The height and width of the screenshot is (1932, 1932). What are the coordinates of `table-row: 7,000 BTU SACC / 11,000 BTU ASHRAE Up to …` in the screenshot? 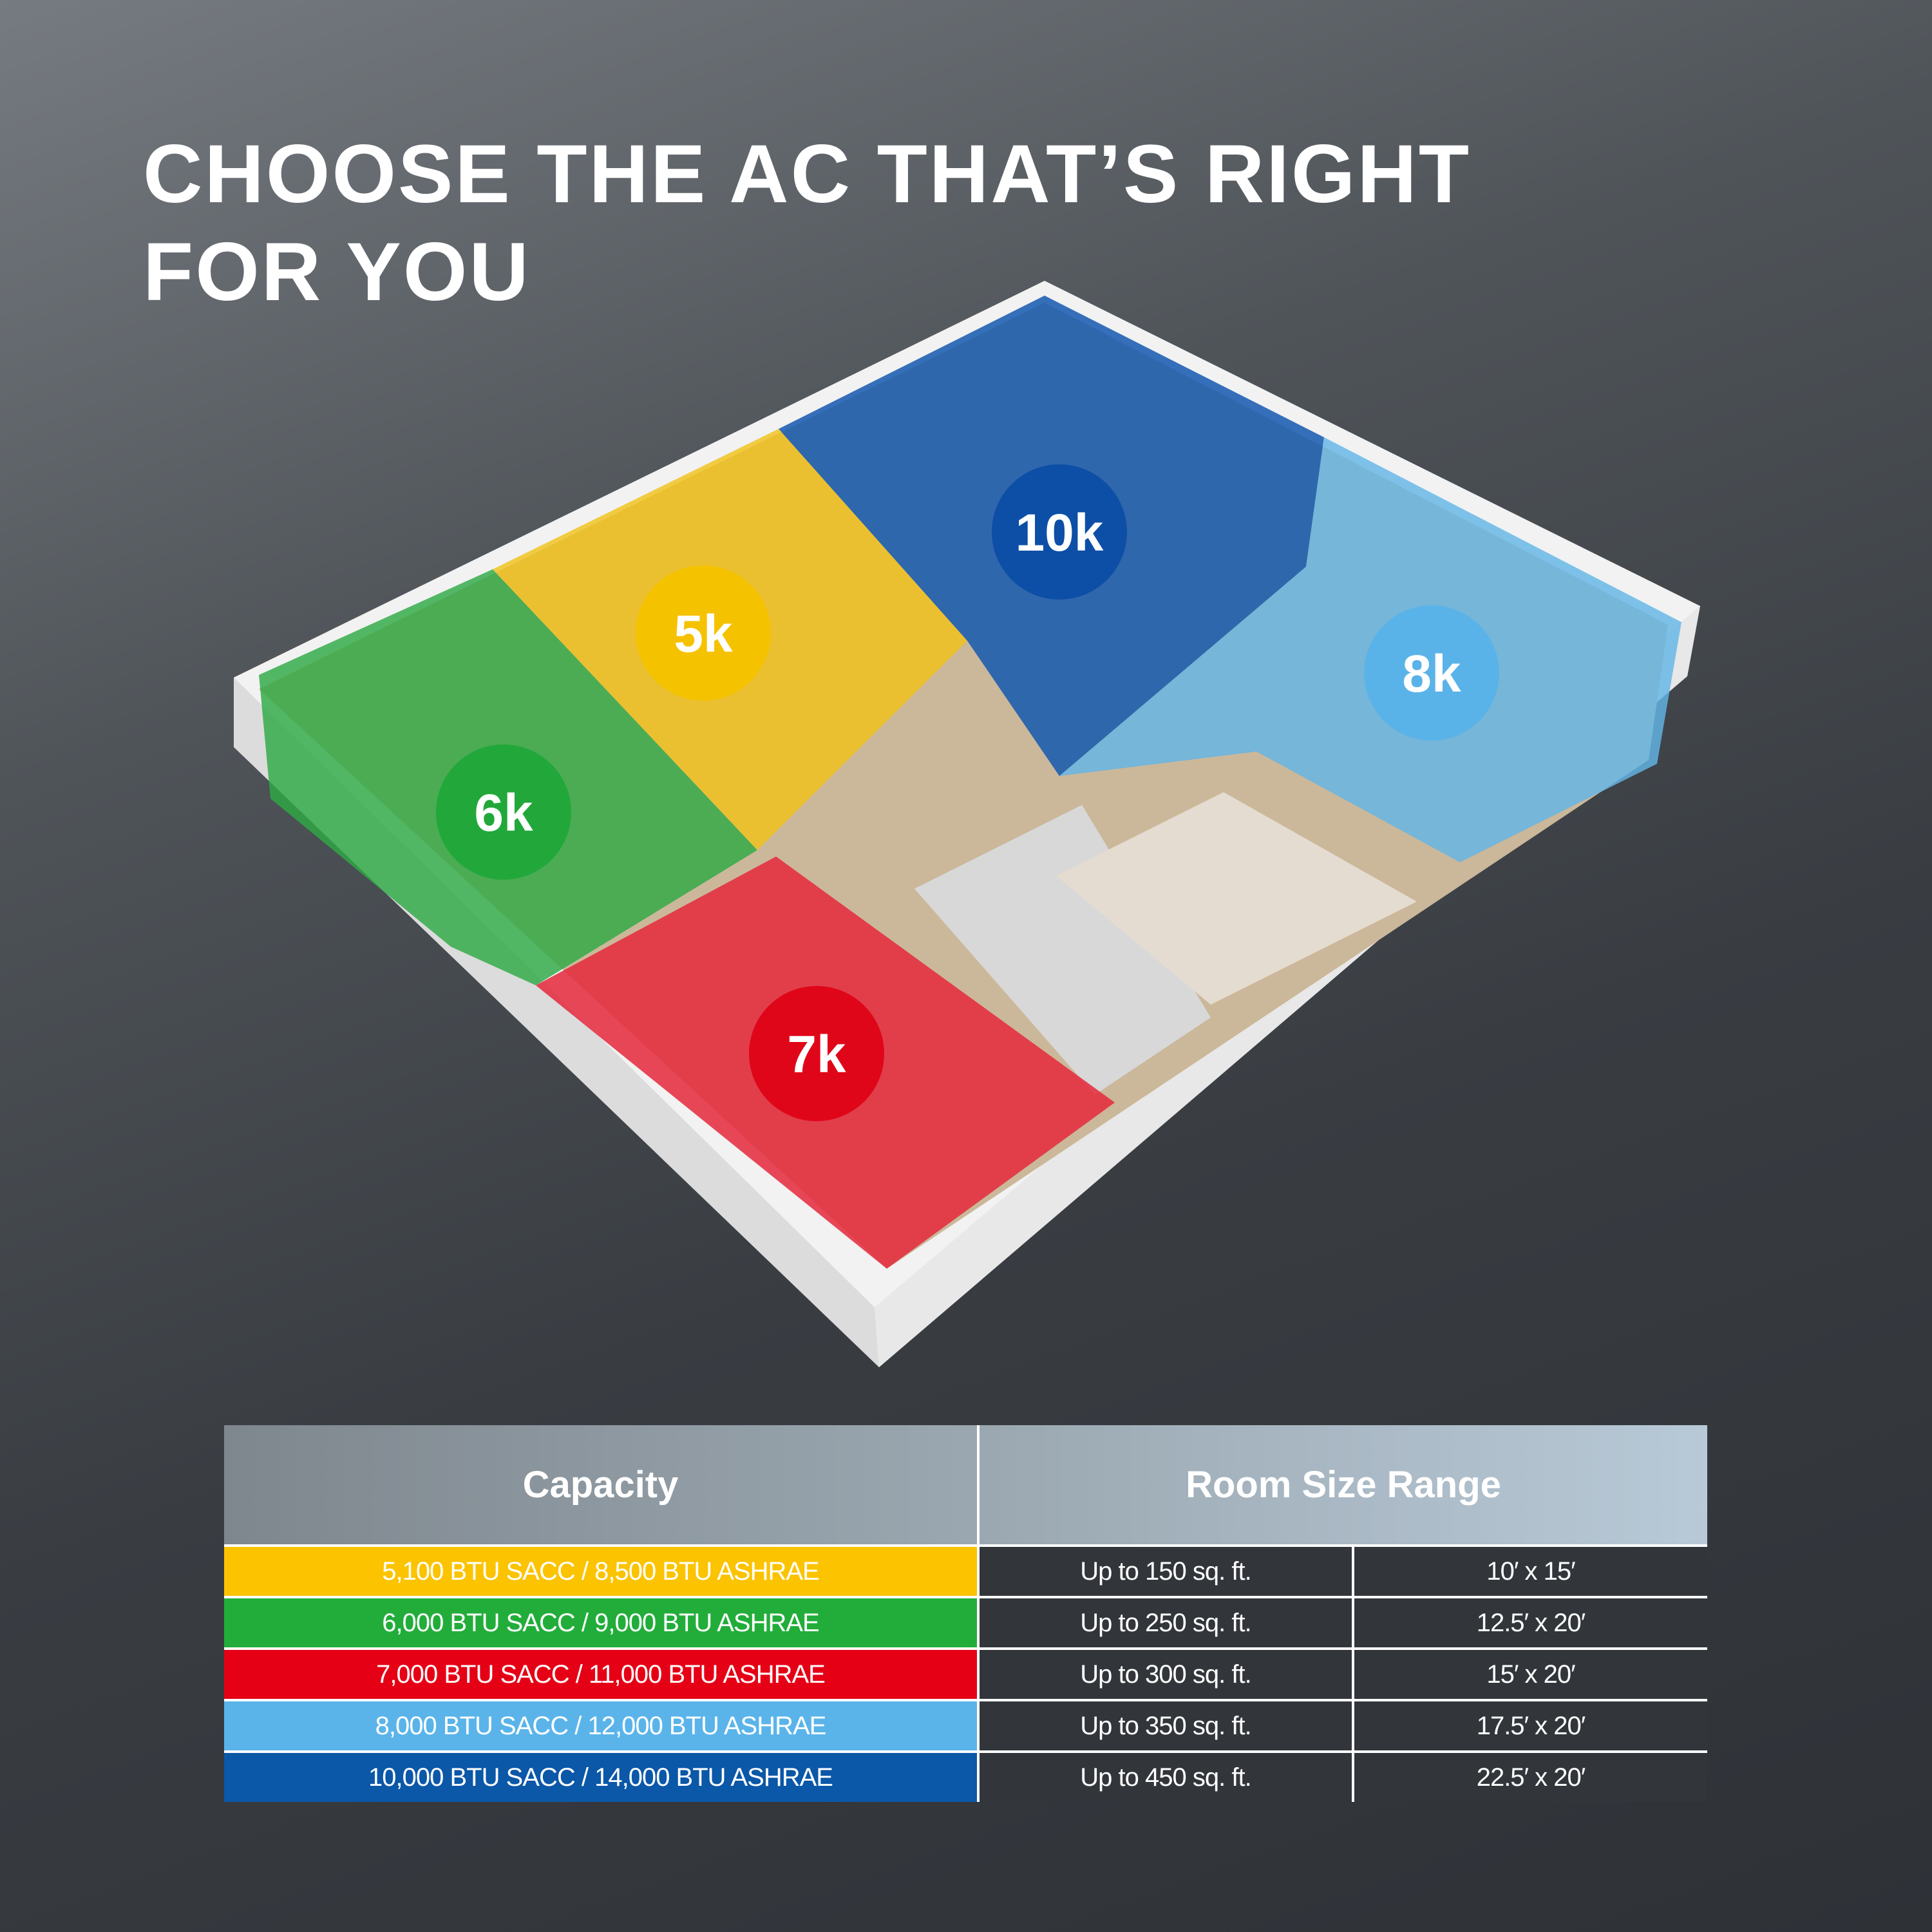 It's located at (966, 1675).